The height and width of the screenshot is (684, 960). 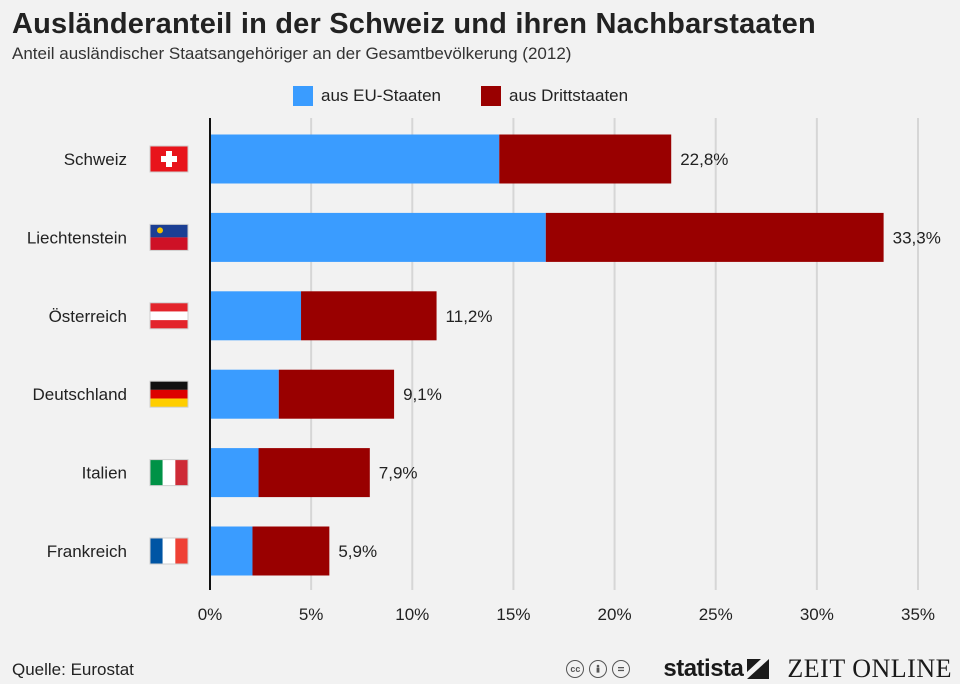 I want to click on zeit-online-logo: ZEIT ONLINE, so click(x=869, y=668).